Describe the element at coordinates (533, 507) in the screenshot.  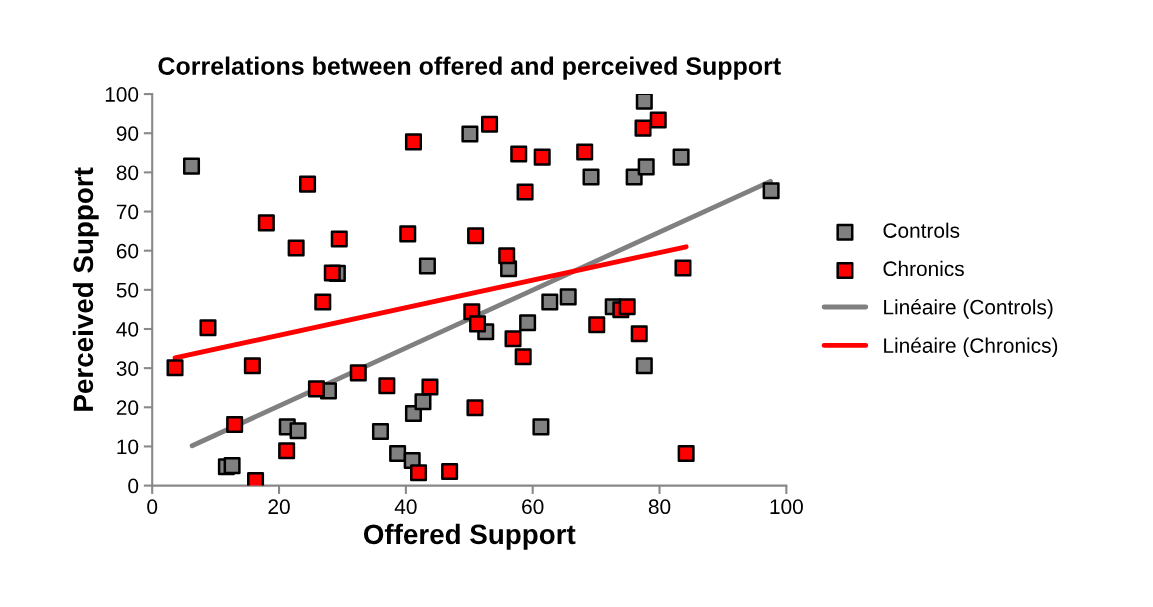
I see `x-tick-label: 60` at that location.